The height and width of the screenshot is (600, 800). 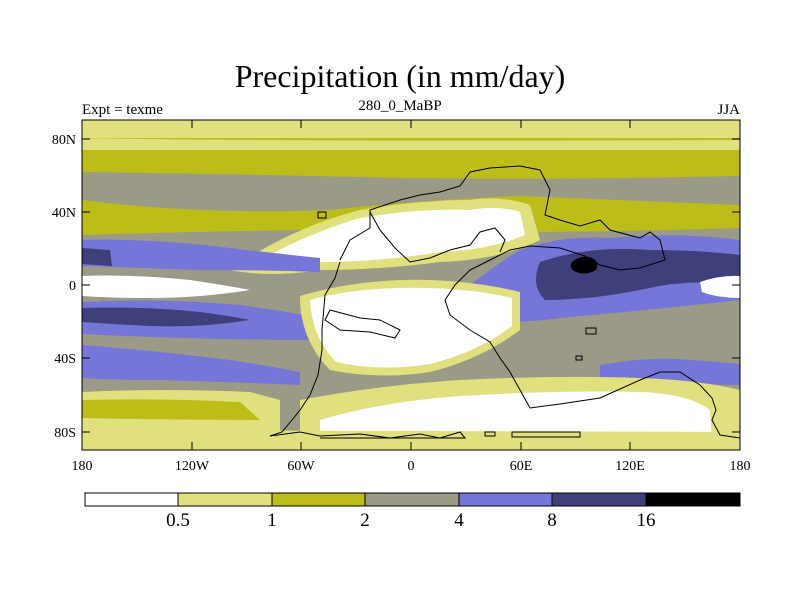 I want to click on field-equator-dry-east, so click(x=720, y=286).